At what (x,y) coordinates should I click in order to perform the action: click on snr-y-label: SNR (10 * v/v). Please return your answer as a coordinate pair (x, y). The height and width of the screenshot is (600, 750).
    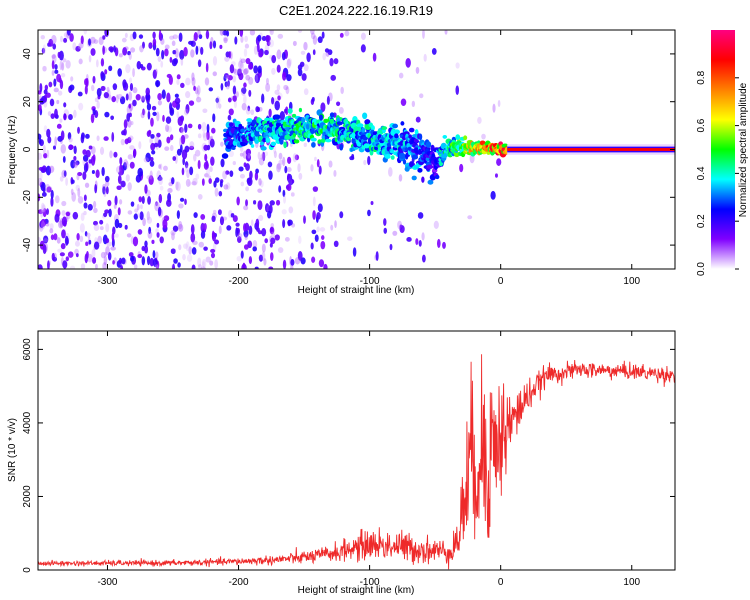
    Looking at the image, I should click on (12, 450).